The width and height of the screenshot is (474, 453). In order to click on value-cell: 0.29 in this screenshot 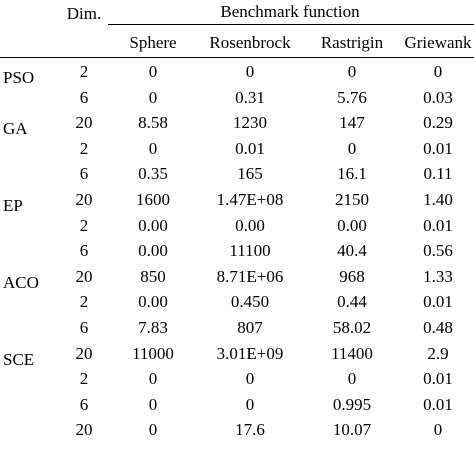, I will do `click(438, 122)`.